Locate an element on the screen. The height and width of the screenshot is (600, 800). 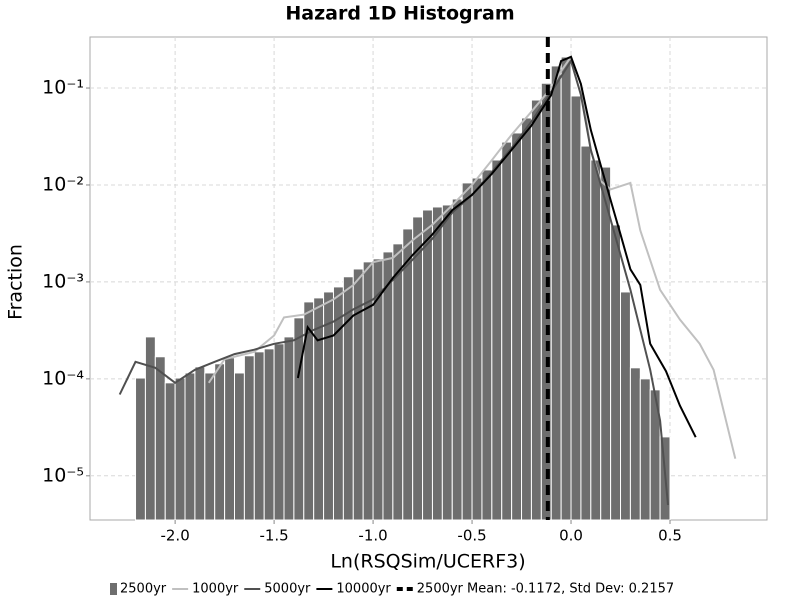
legend-label: 2500yr Mean: -0.1172, Std Dev: 0.2157 is located at coordinates (545, 589).